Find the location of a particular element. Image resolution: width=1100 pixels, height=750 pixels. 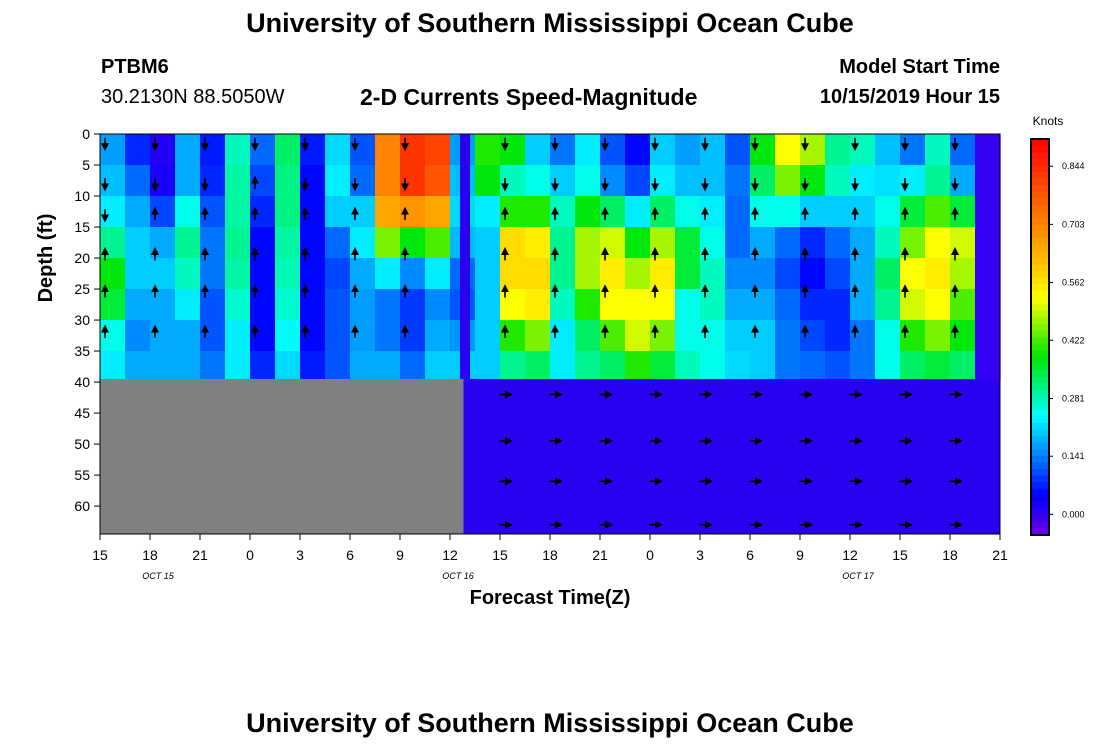

x-tick-label: 6 is located at coordinates (350, 555).